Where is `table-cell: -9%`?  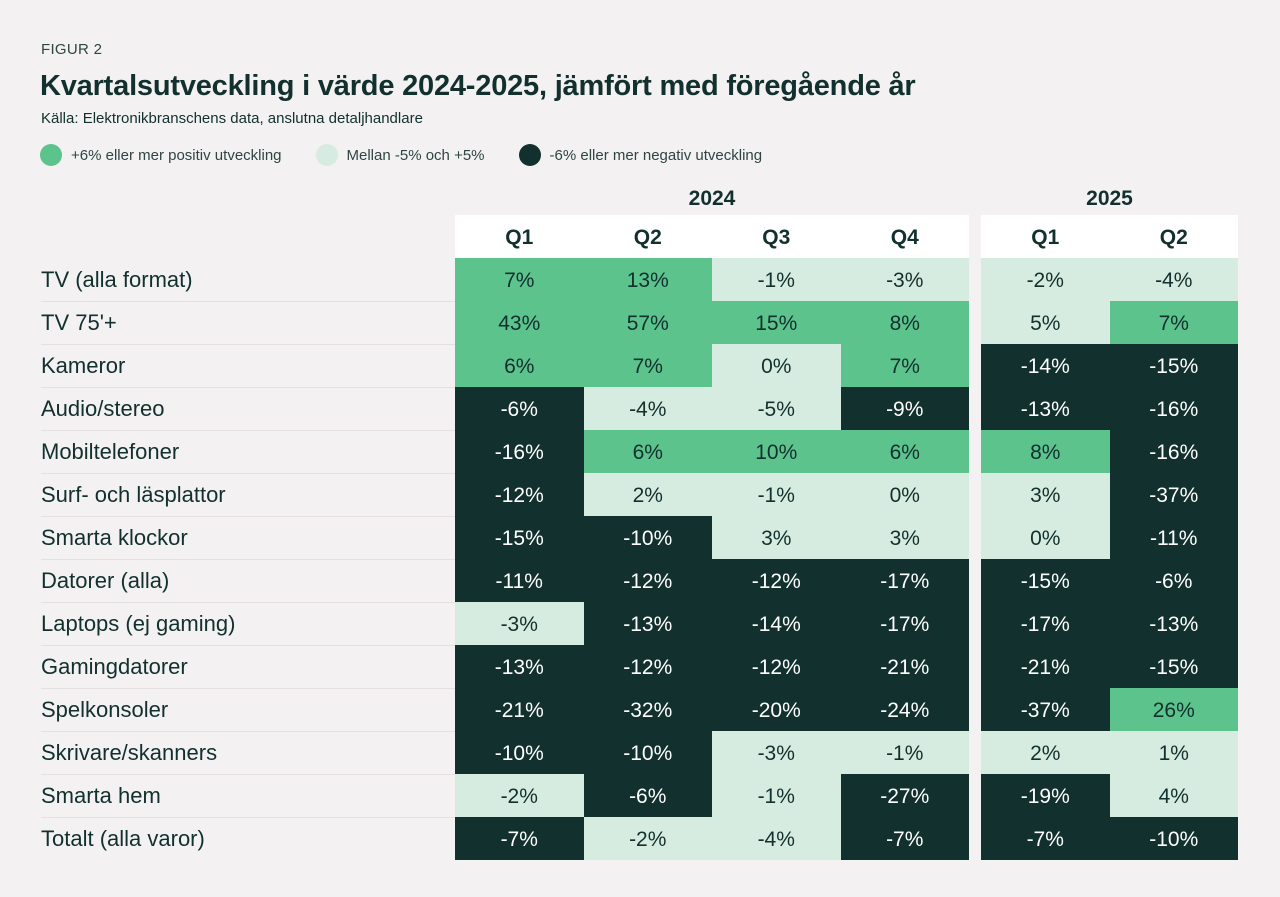 table-cell: -9% is located at coordinates (904, 408).